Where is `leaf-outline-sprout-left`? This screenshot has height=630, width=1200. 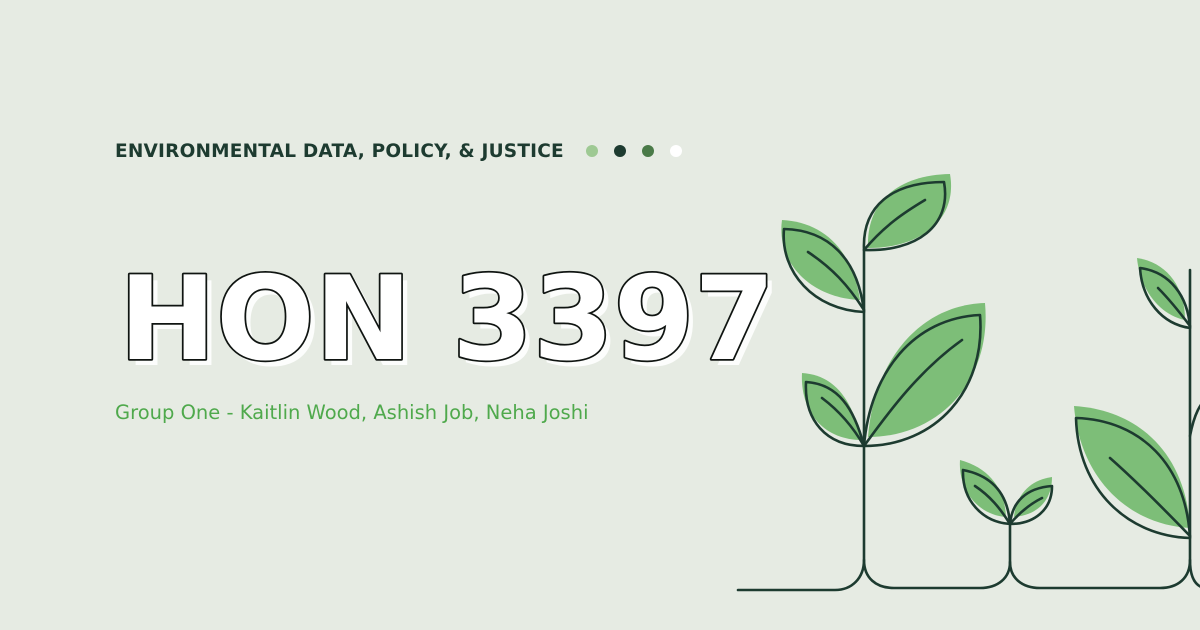 leaf-outline-sprout-left is located at coordinates (986, 497).